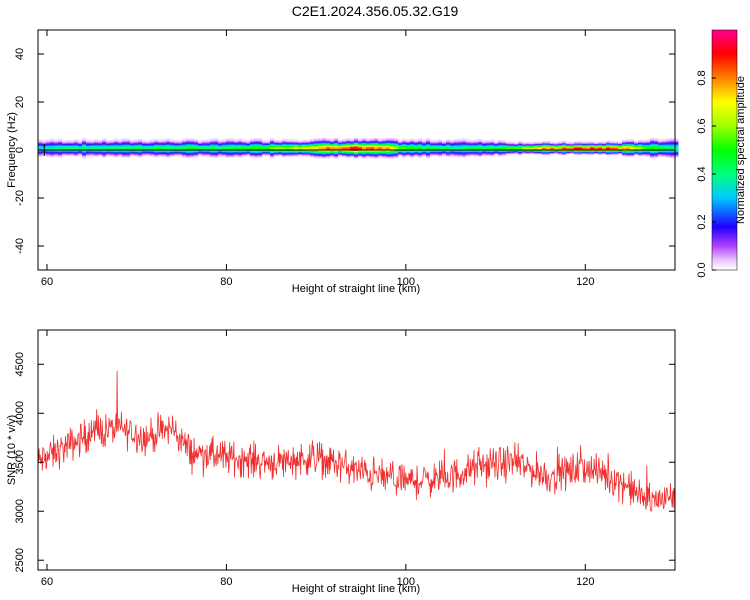 This screenshot has height=600, width=750. I want to click on snr-y-label: SNR (10 * v/v), so click(12, 450).